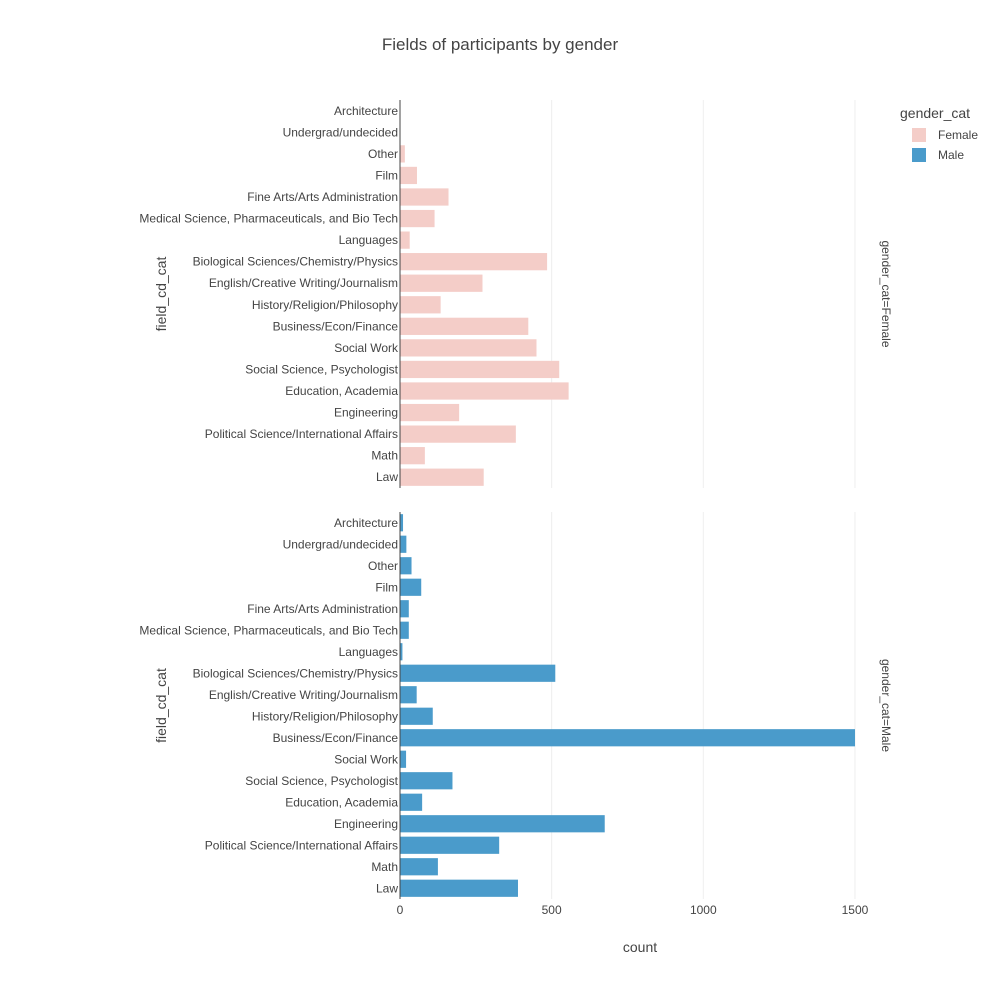  I want to click on x-tick-label: 0, so click(400, 910).